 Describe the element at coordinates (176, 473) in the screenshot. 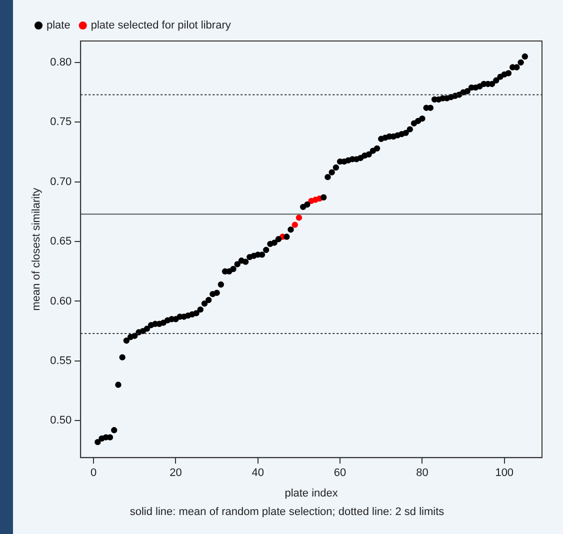

I see `x-tick-label: 20` at that location.